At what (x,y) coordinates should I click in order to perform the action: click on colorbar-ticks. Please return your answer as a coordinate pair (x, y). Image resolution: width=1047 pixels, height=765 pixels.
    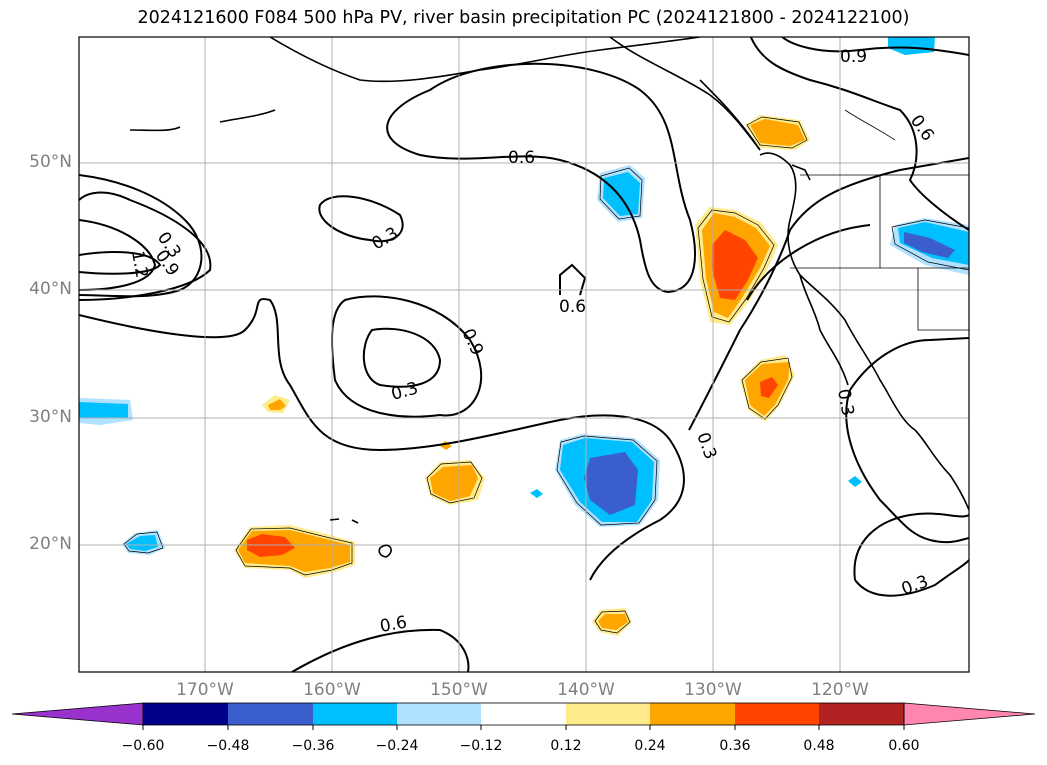
    Looking at the image, I should click on (523, 727).